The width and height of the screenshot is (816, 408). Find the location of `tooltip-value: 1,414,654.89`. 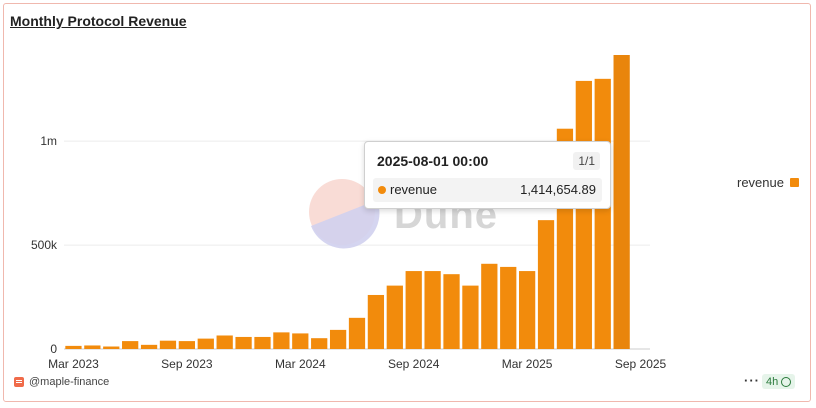

tooltip-value: 1,414,654.89 is located at coordinates (558, 189).